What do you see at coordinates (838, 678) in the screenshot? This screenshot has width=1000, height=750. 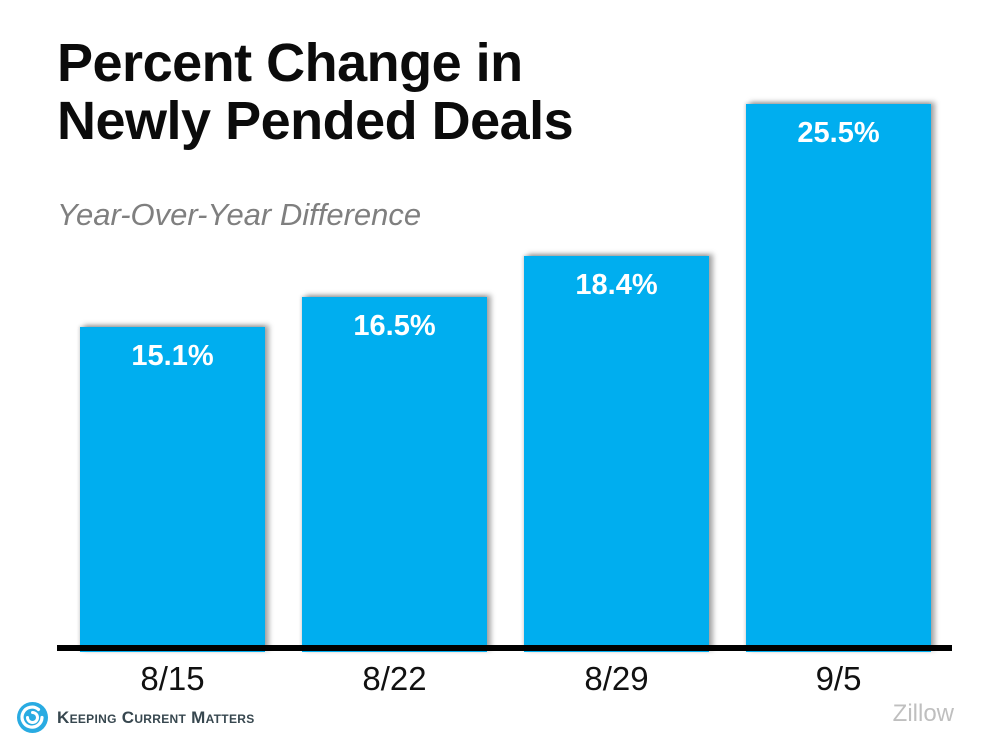 I see `category-label: 9/5` at bounding box center [838, 678].